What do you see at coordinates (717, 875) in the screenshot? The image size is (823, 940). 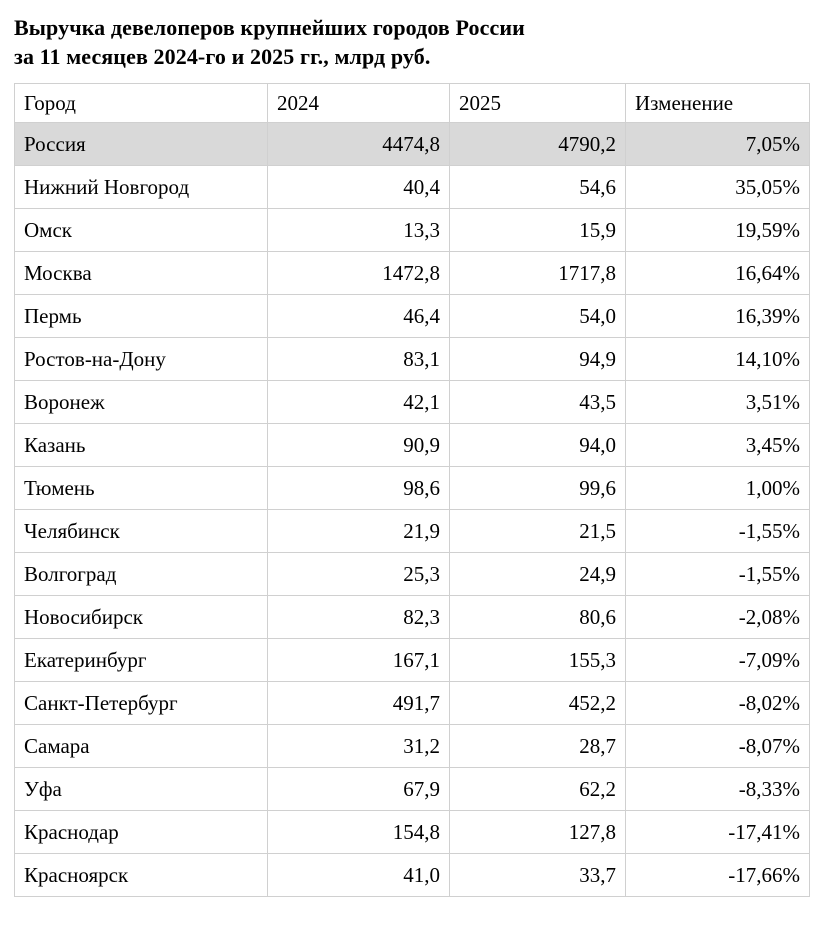 I see `cell-change: -17,66%` at bounding box center [717, 875].